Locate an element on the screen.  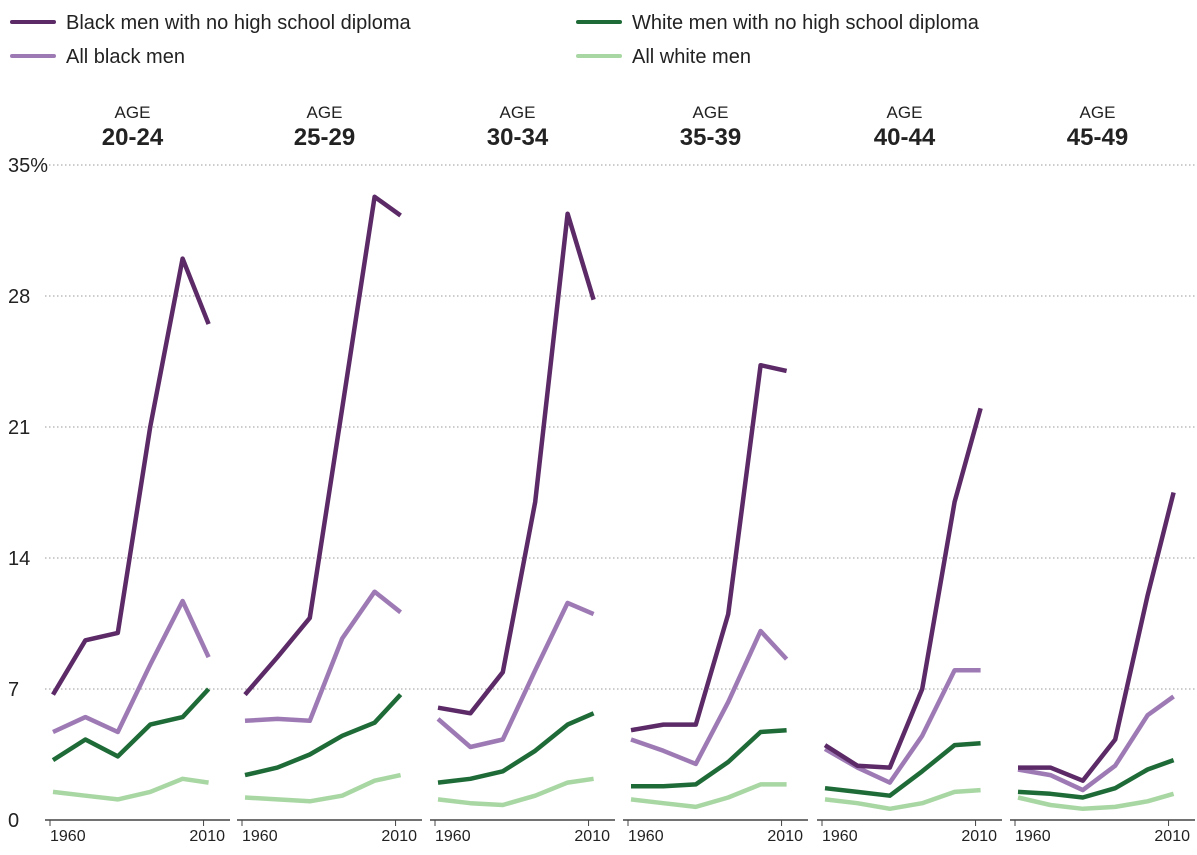
legend-item: White men with no high school diploma is located at coordinates (778, 23).